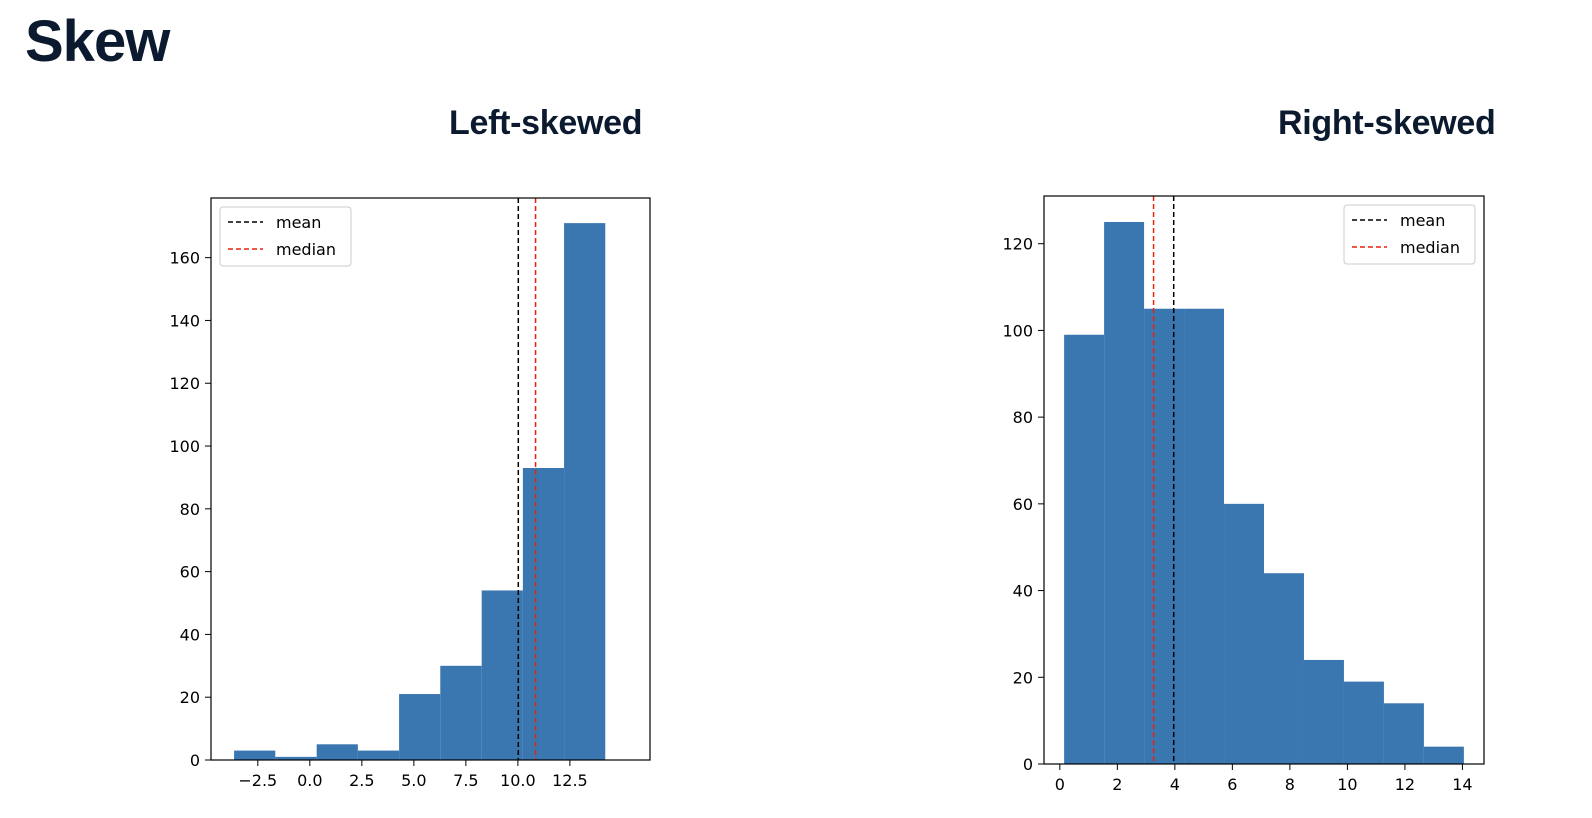 This screenshot has width=1592, height=818. Describe the element at coordinates (1347, 784) in the screenshot. I see `x-tick-label: 10` at that location.